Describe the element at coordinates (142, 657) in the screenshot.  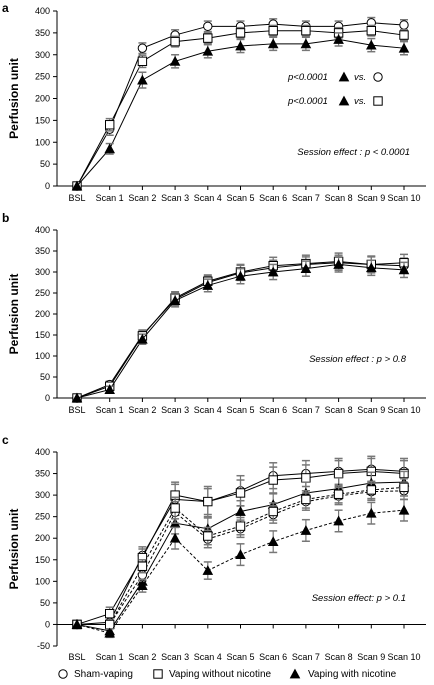
I see `x-tick-label: Scan 2` at that location.